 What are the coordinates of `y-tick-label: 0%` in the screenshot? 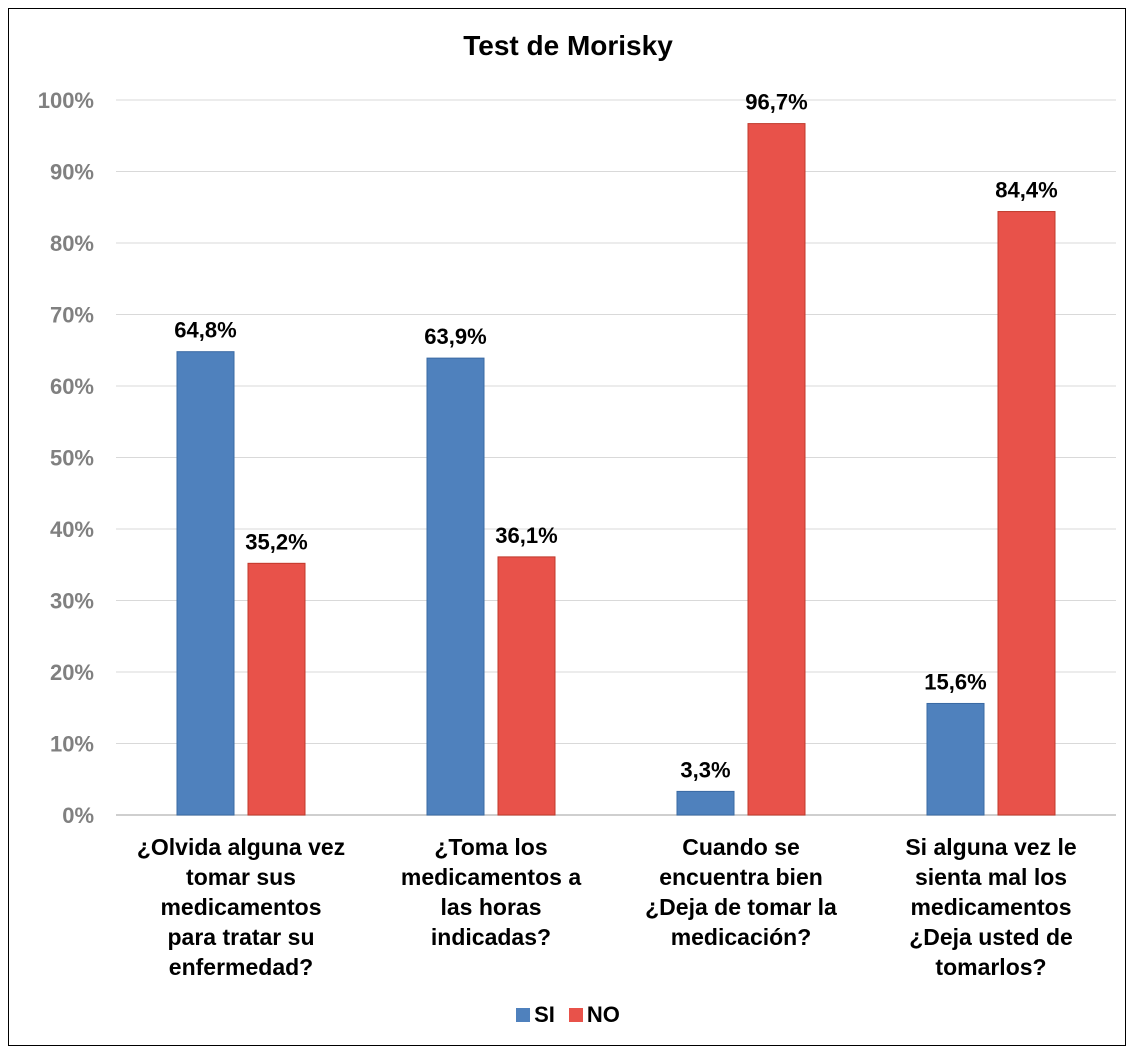 It's located at (78, 815).